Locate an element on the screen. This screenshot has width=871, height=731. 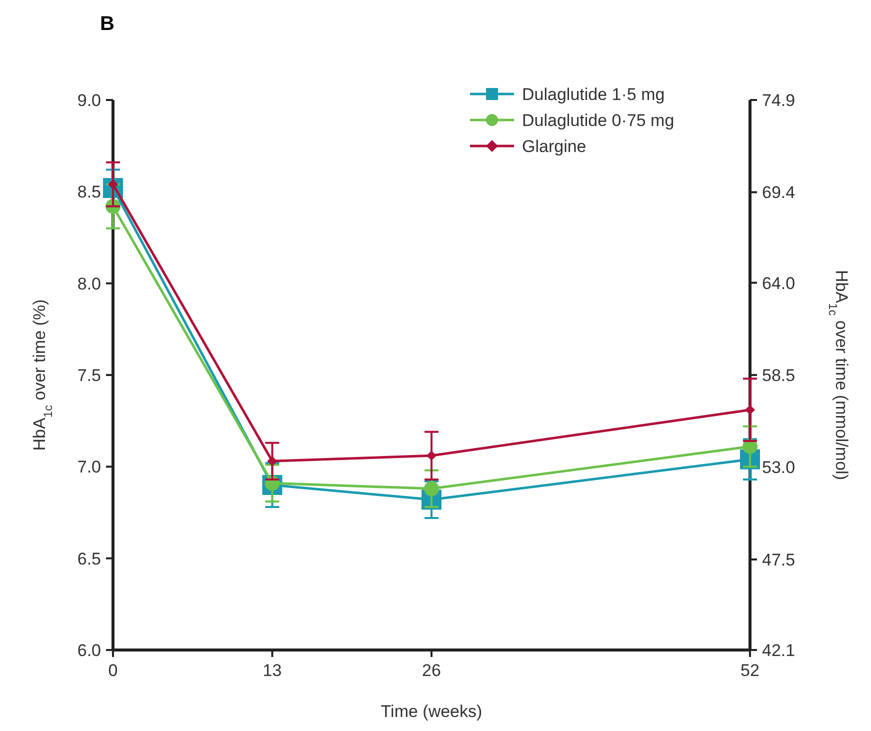
x-tick-label: 26 is located at coordinates (431, 670).